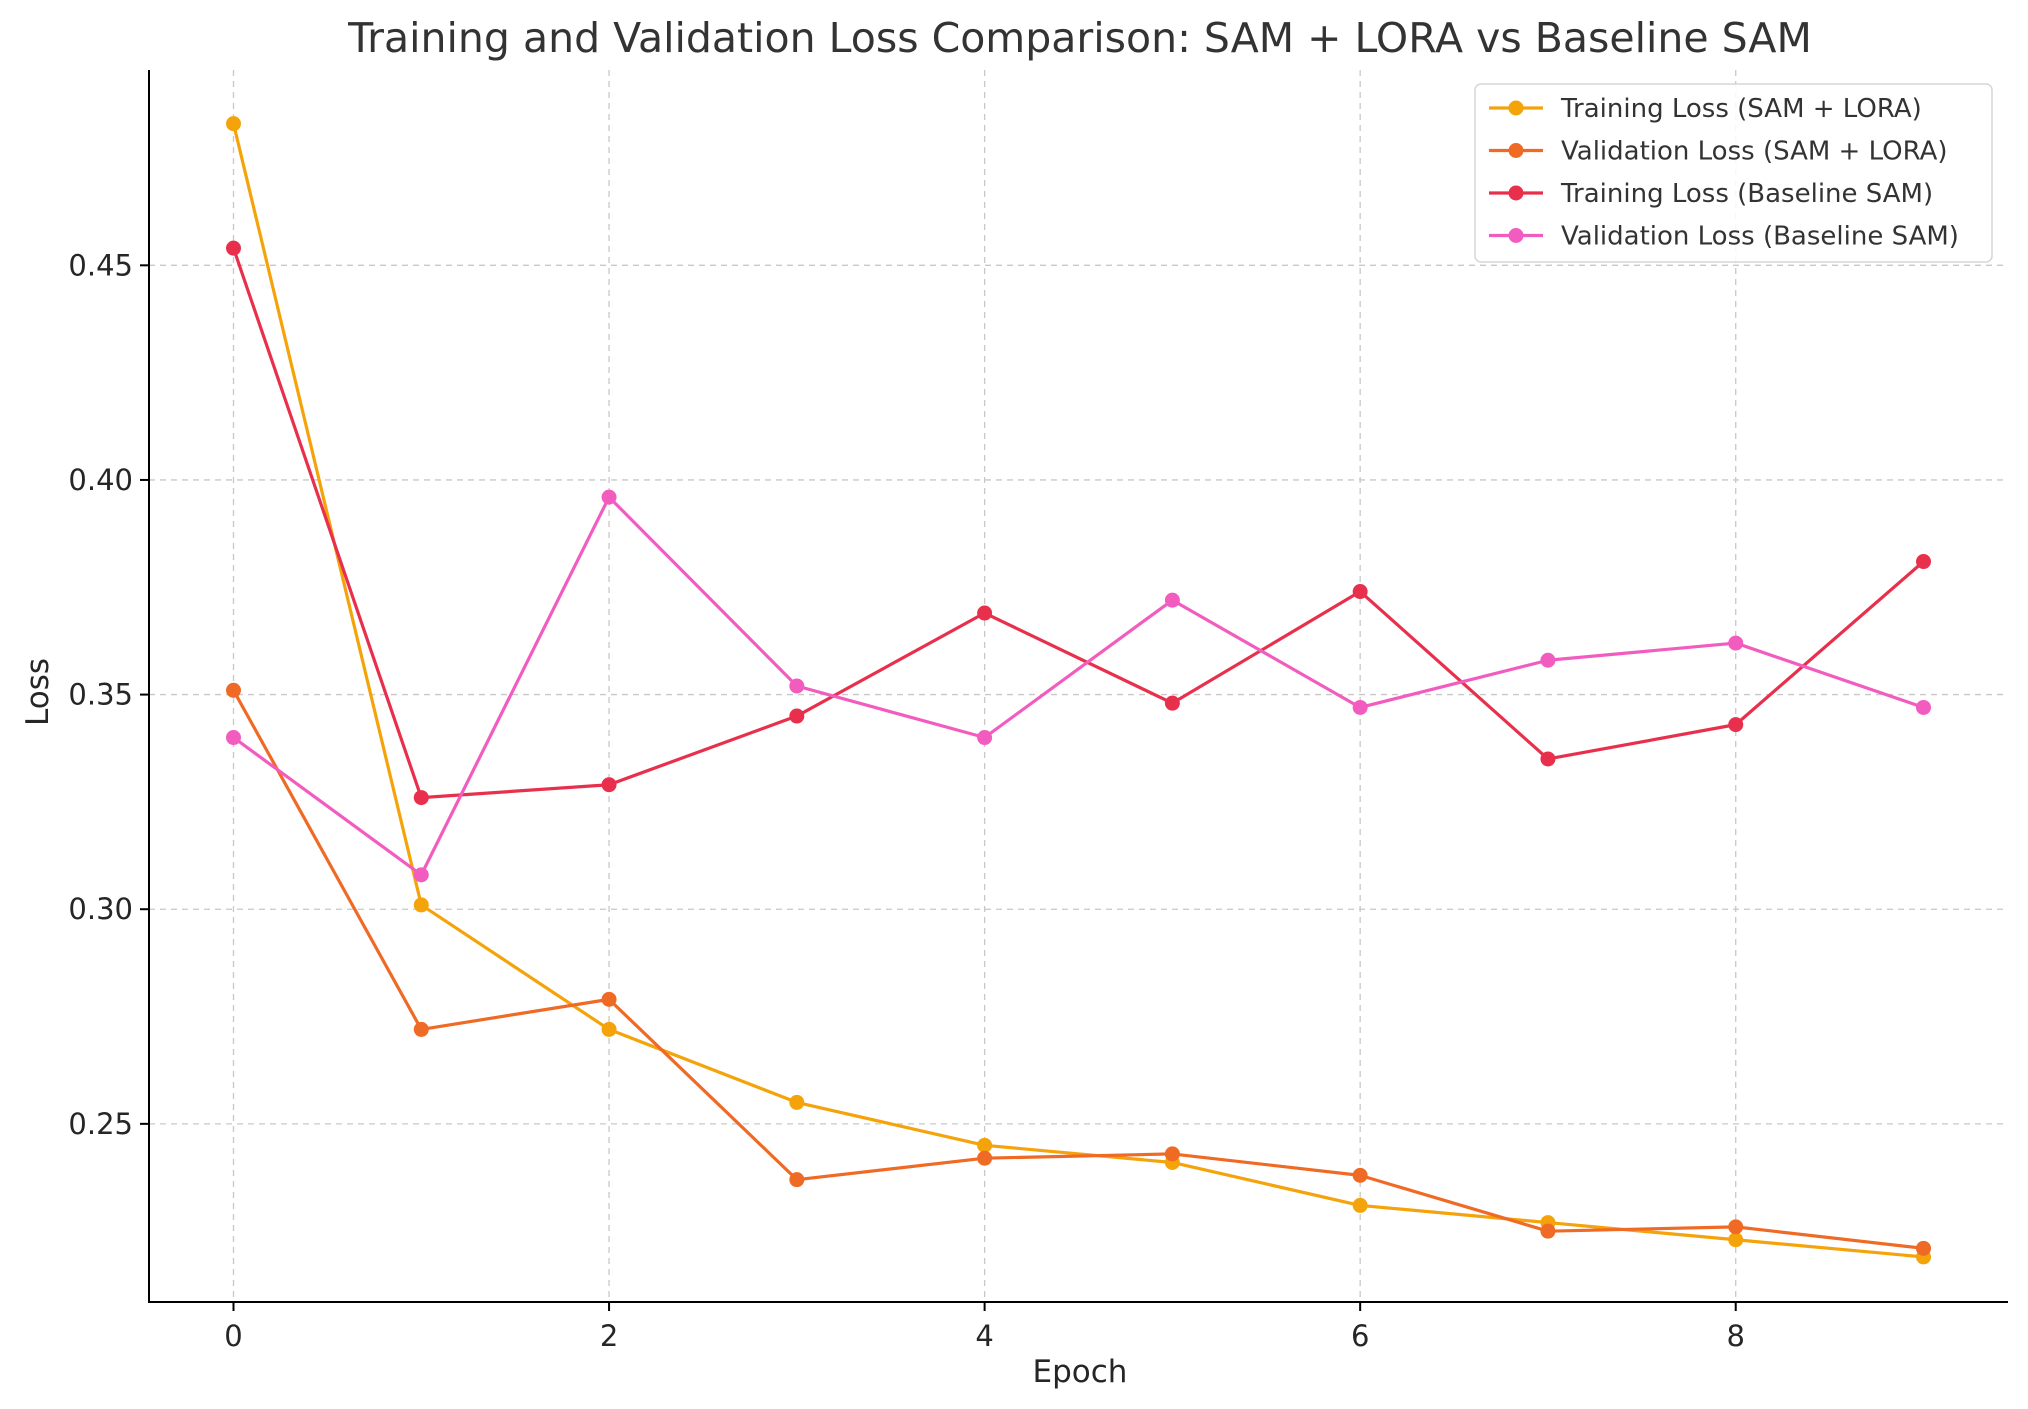  I want to click on x-tick-label: 4, so click(984, 1336).